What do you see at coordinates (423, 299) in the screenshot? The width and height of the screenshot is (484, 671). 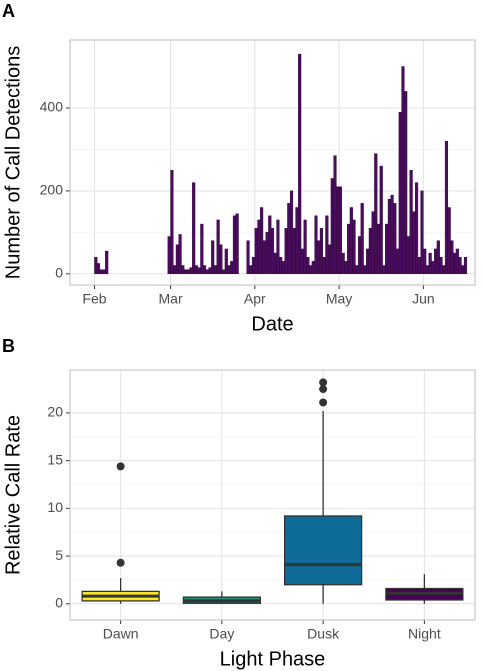 I see `x-tick-label: Jun` at bounding box center [423, 299].